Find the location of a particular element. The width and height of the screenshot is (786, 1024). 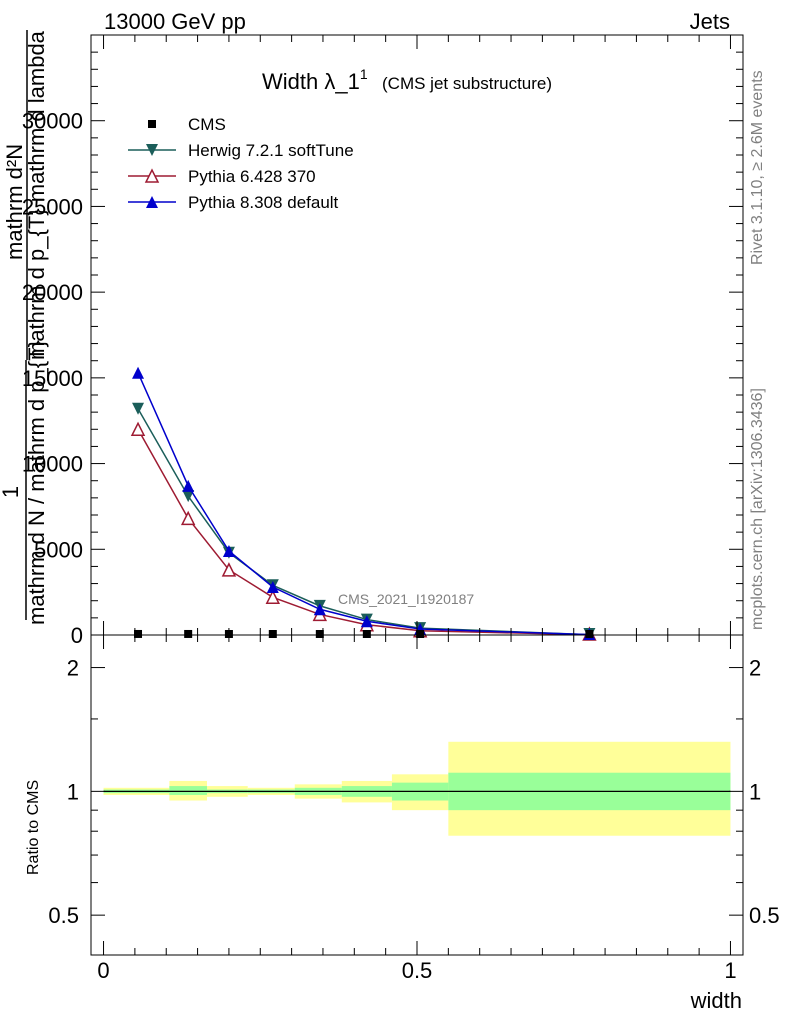

ratio-ytick-label-right: 0.5 is located at coordinates (764, 915).